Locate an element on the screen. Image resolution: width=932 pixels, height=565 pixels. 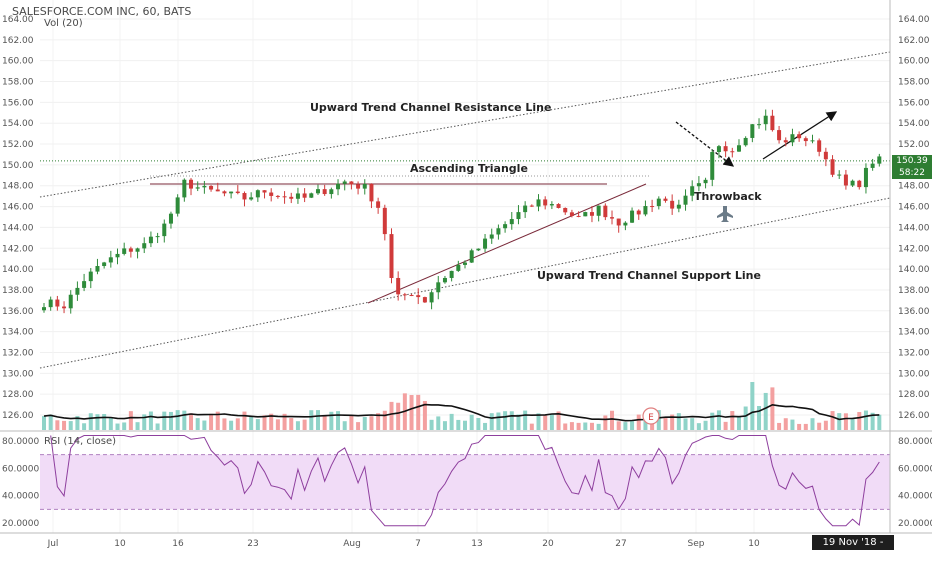
triangle-support is located at coordinates (507, 243).